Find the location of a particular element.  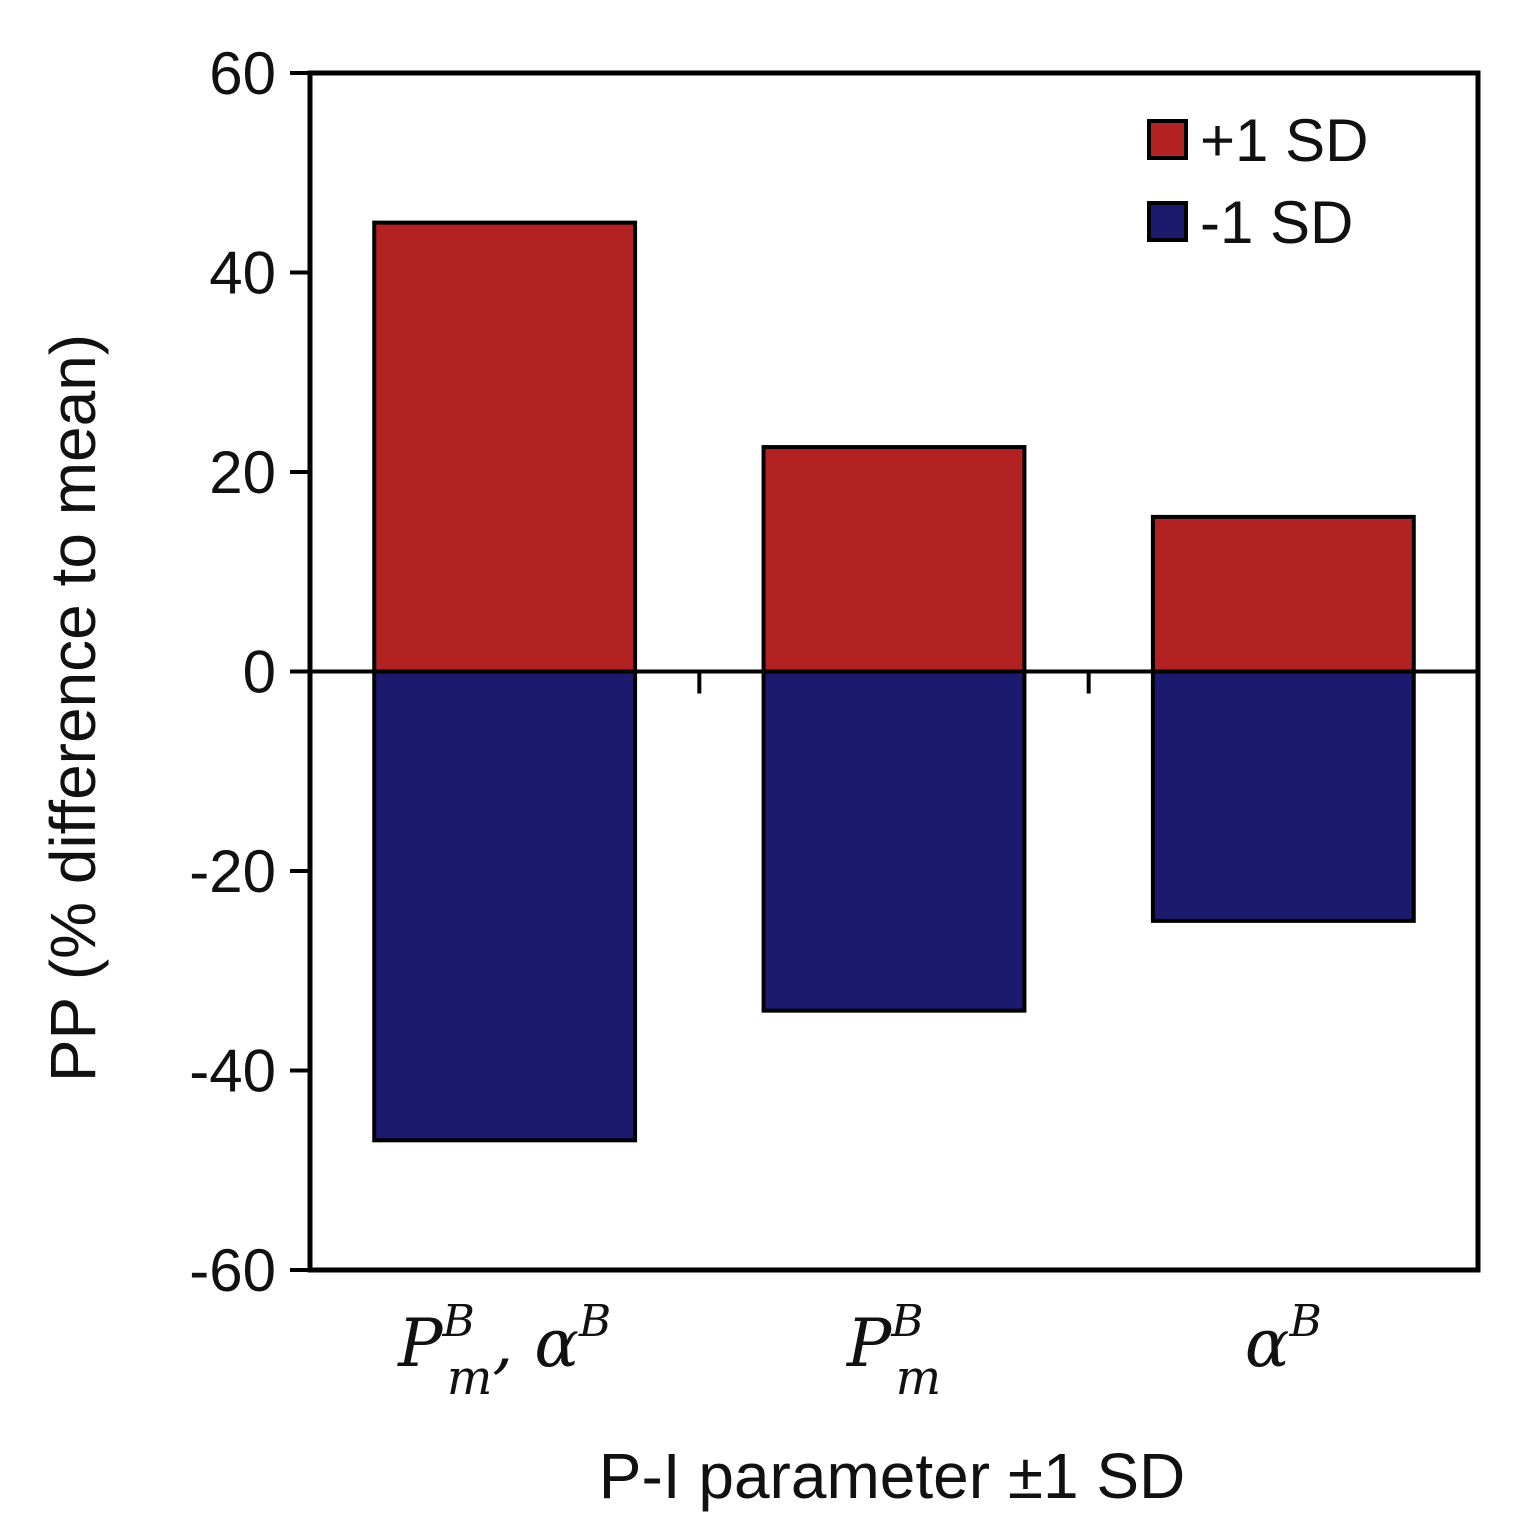

x-axis-ticks is located at coordinates (894, 682).